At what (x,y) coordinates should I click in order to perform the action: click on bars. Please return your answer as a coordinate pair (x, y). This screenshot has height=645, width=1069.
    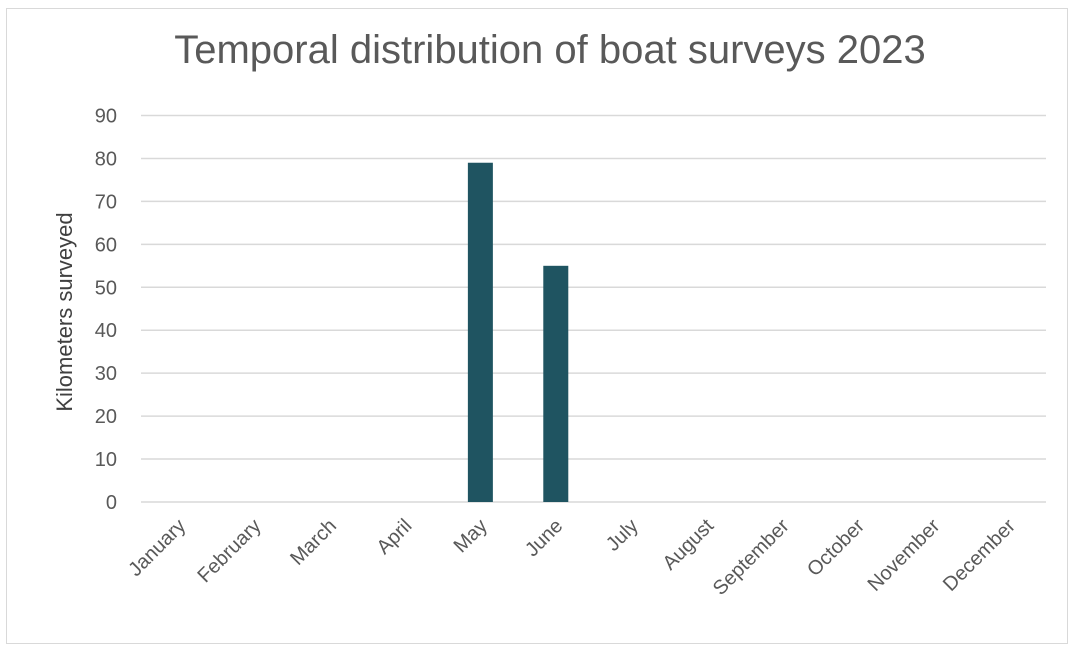
    Looking at the image, I should click on (518, 332).